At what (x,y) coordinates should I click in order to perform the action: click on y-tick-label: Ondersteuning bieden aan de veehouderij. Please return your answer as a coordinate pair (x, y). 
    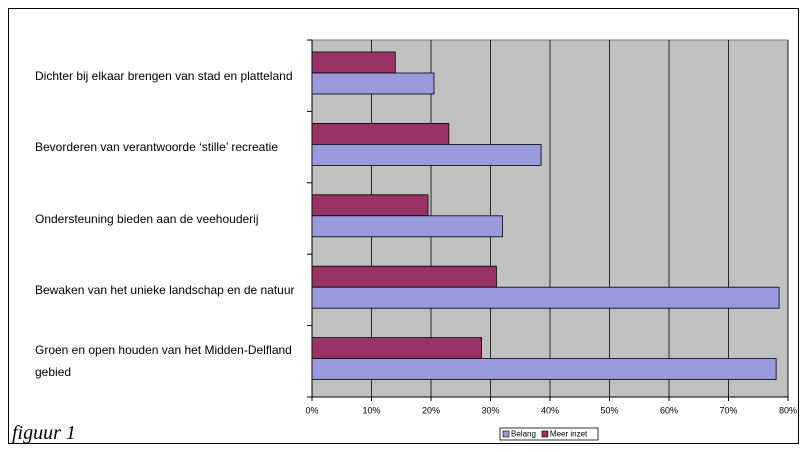
    Looking at the image, I should click on (147, 218).